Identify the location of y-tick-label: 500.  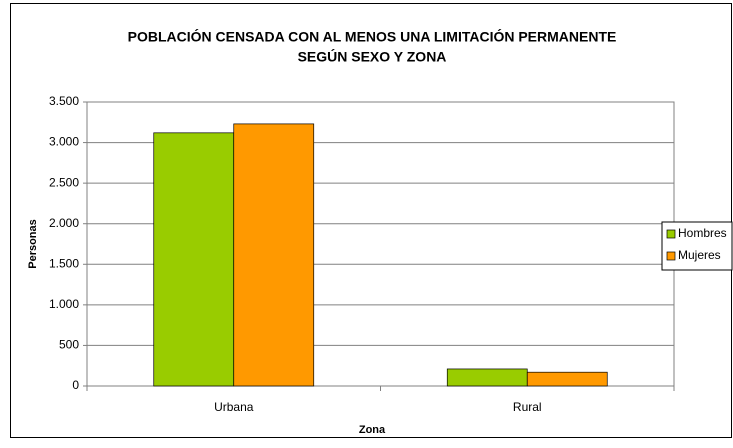
(69, 345).